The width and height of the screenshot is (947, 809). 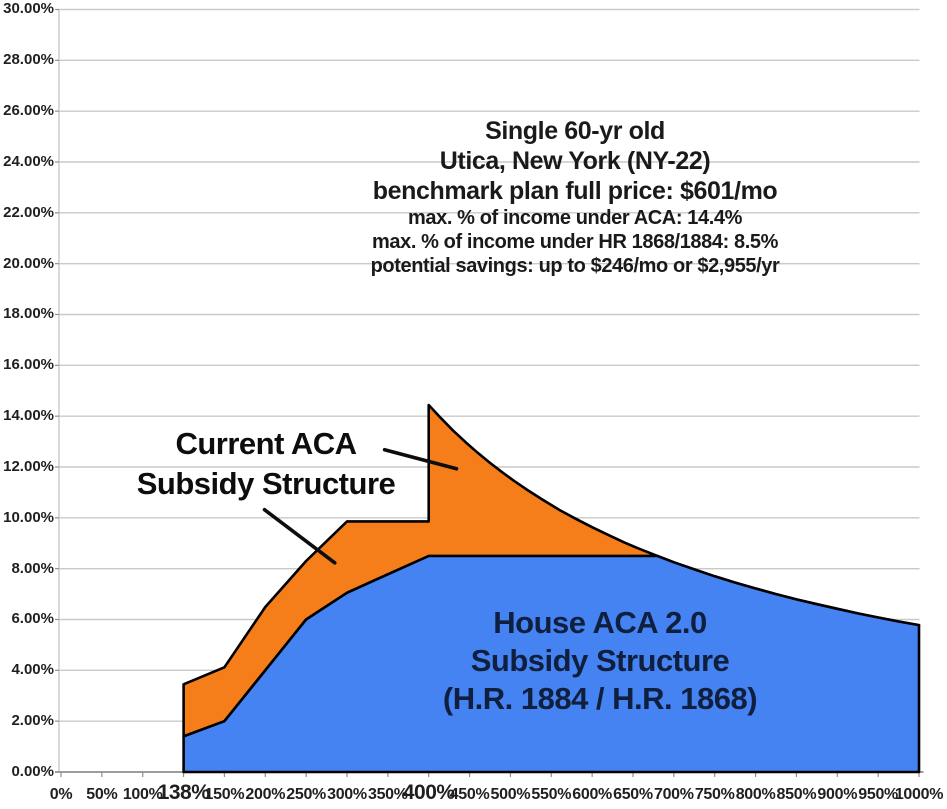 What do you see at coordinates (28, 60) in the screenshot?
I see `y-axis-tick-label: 28.00%` at bounding box center [28, 60].